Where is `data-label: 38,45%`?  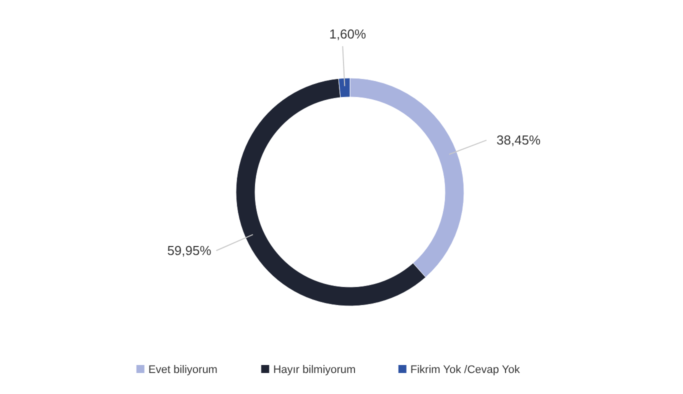 data-label: 38,45% is located at coordinates (519, 140).